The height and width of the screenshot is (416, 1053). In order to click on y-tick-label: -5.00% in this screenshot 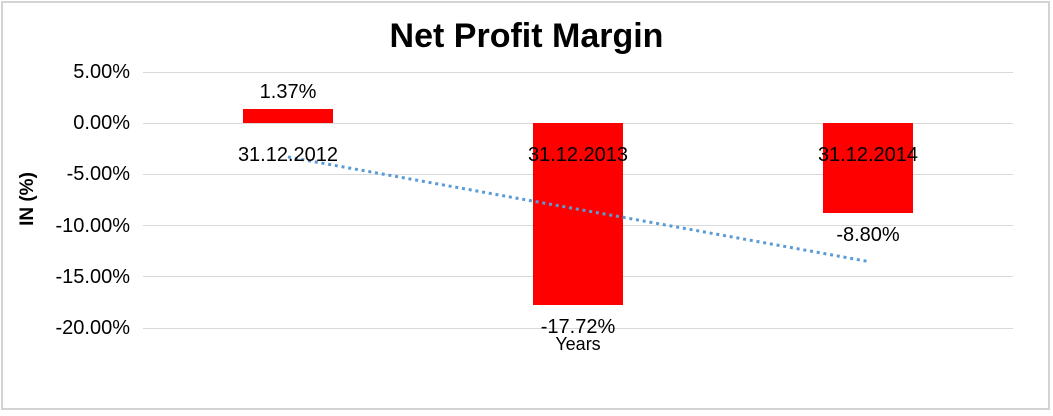, I will do `click(98, 174)`.